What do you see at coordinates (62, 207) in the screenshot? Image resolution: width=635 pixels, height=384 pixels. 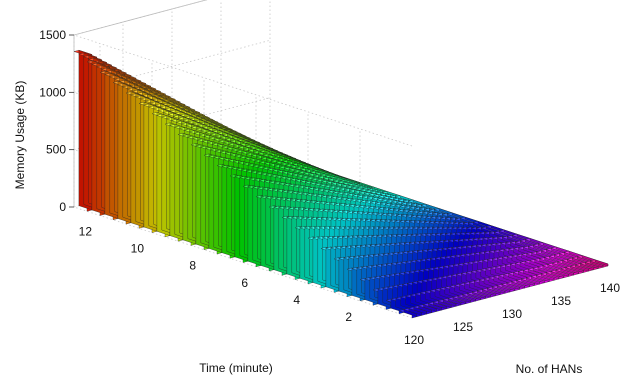 I see `z-tick-label: 0` at bounding box center [62, 207].